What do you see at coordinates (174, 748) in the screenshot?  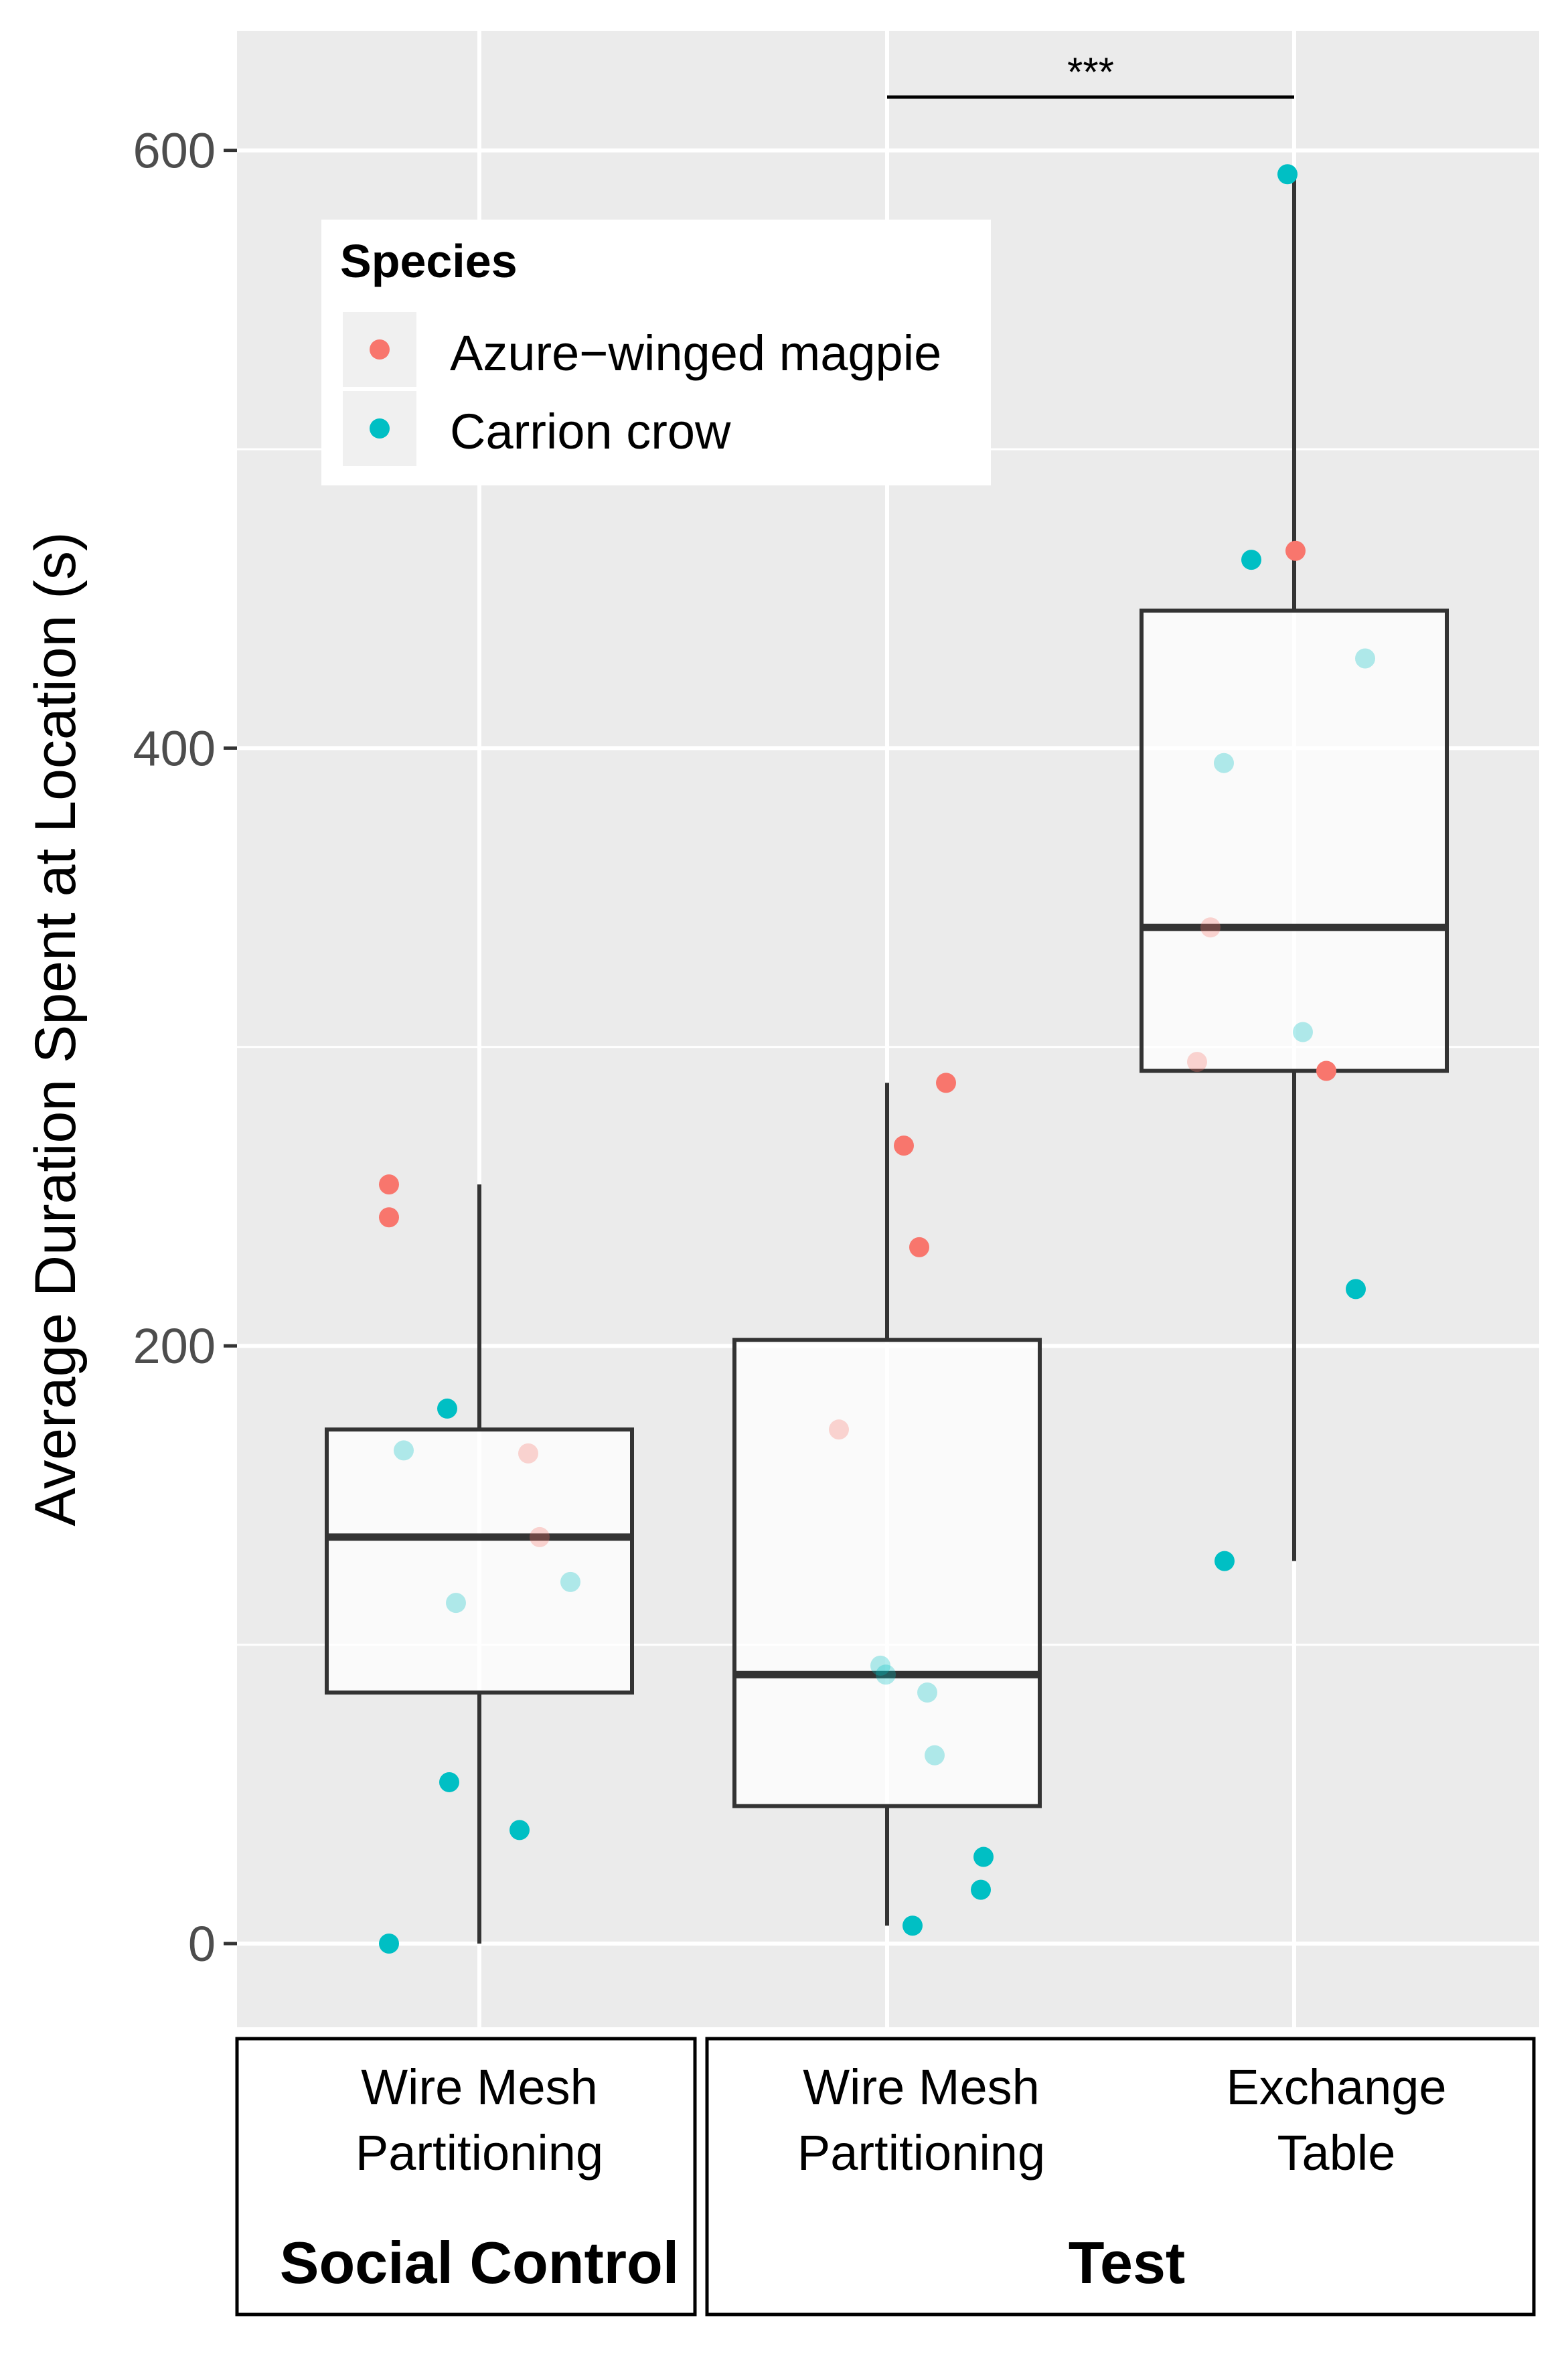 I see `y-tick-label: 400` at bounding box center [174, 748].